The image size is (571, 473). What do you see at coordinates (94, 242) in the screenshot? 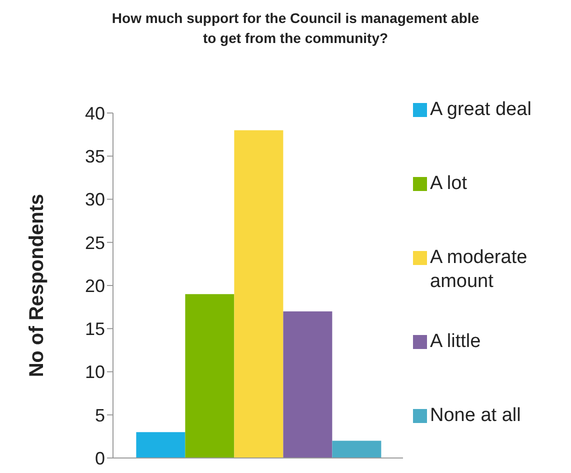
I see `y-tick-label: 25` at bounding box center [94, 242].